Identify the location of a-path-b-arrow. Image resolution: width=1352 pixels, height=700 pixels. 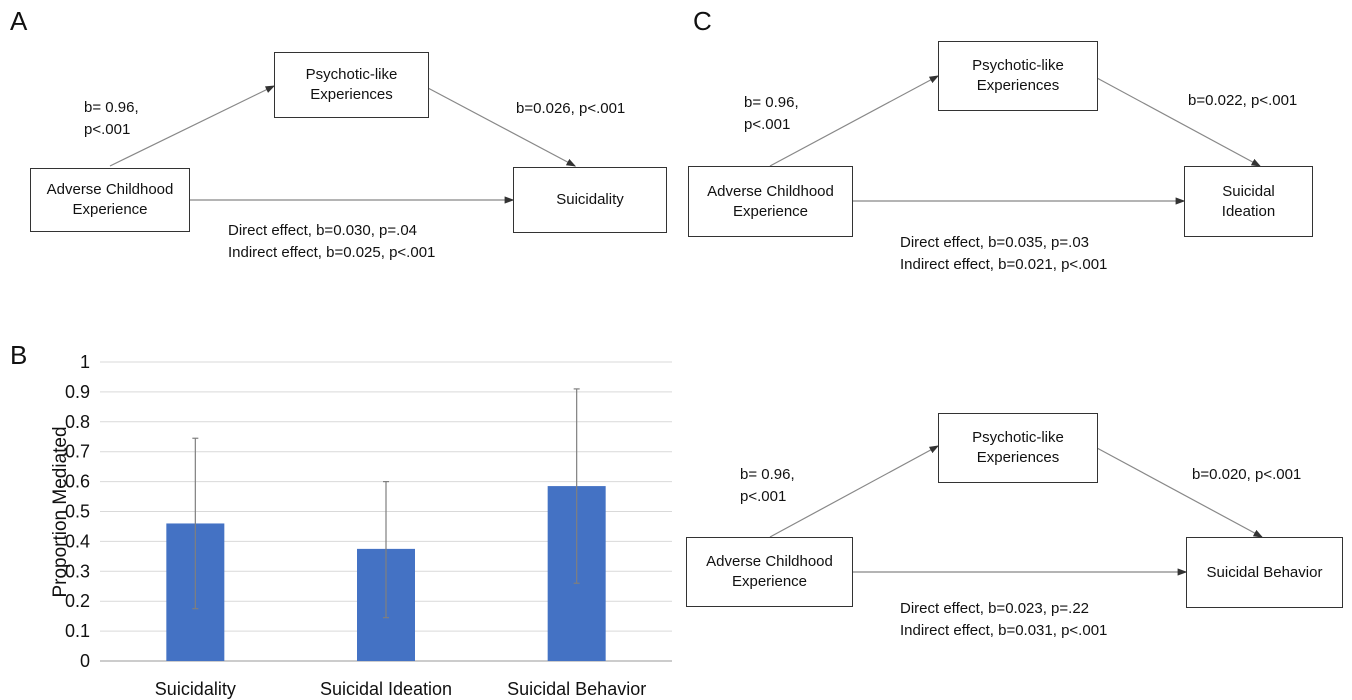
(502, 127).